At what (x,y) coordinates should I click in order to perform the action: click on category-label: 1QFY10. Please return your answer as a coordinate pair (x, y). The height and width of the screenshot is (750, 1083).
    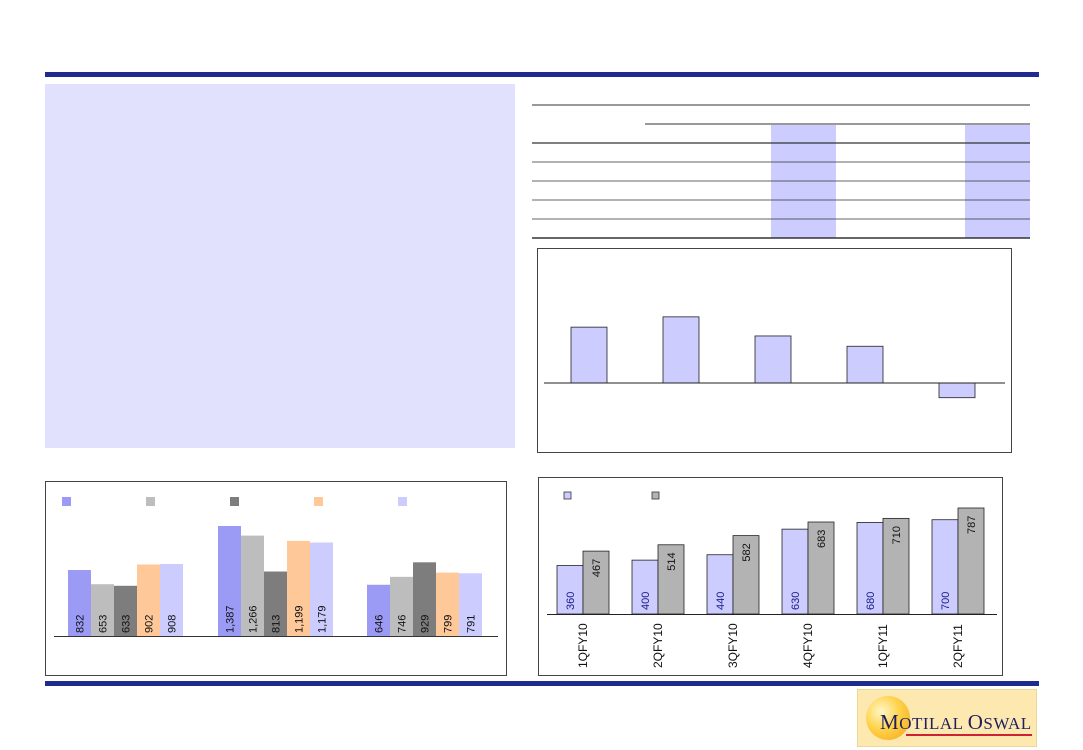
    Looking at the image, I should click on (583, 645).